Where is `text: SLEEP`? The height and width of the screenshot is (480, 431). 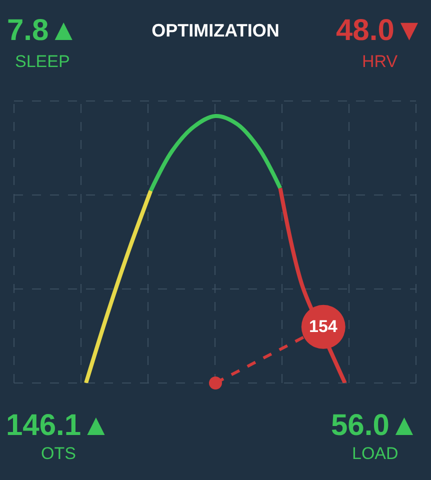 text: SLEEP is located at coordinates (42, 61).